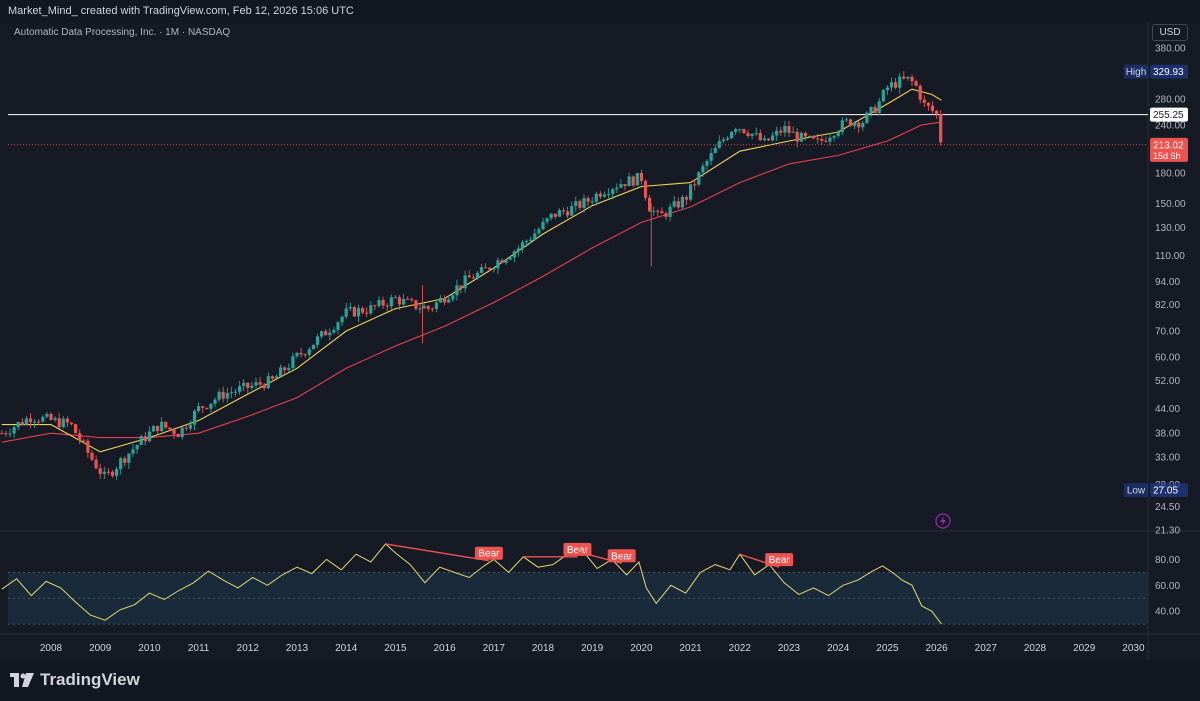 This screenshot has width=1200, height=701. What do you see at coordinates (589, 555) in the screenshot?
I see `rsi-annotations: Bear Bear Bear Bear` at bounding box center [589, 555].